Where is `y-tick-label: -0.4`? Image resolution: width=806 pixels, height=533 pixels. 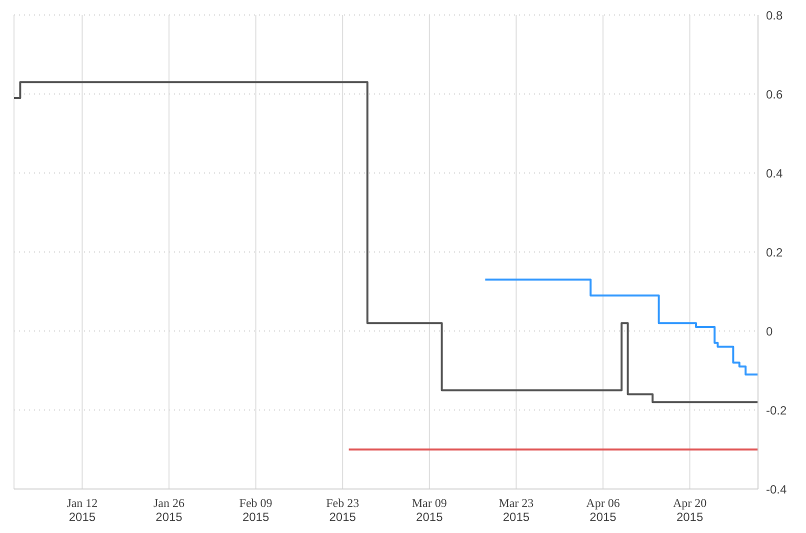
y-tick-label: -0.4 is located at coordinates (777, 489).